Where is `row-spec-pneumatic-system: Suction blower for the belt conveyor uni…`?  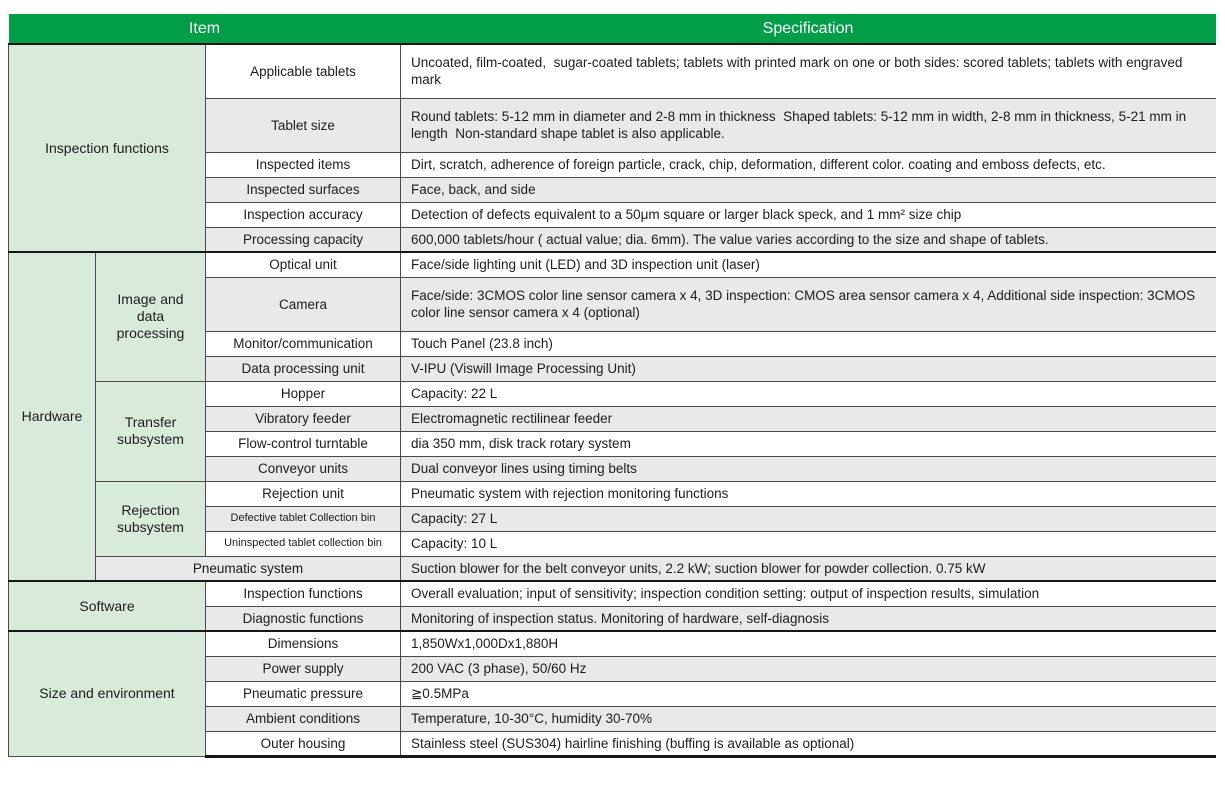 row-spec-pneumatic-system: Suction blower for the belt conveyor uni… is located at coordinates (808, 568).